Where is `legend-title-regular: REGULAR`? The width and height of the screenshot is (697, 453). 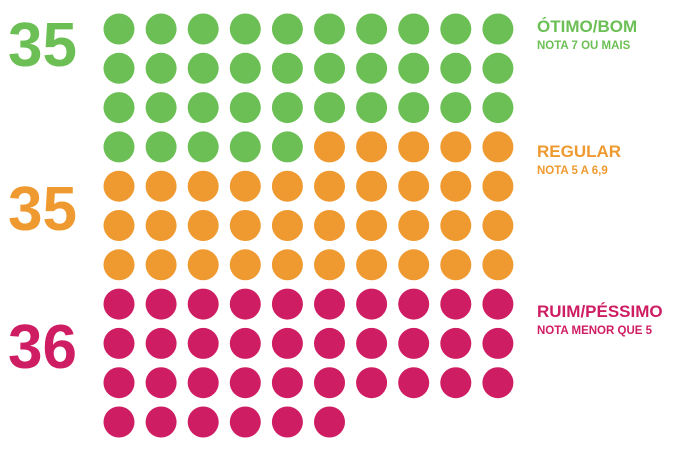
legend-title-regular: REGULAR is located at coordinates (579, 151).